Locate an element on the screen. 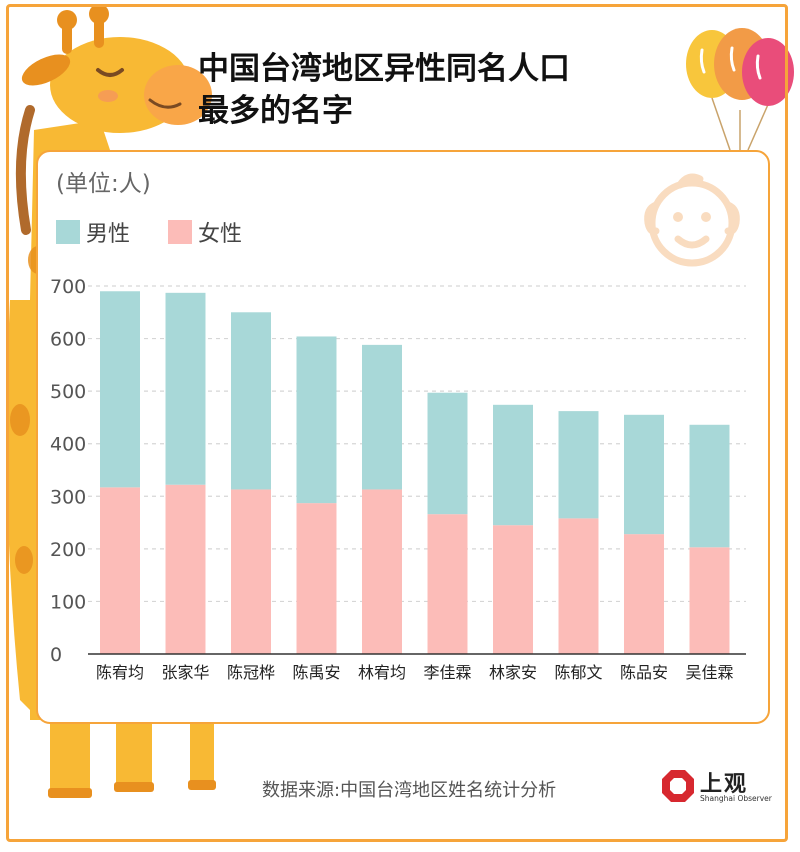 This screenshot has height=852, width=800. x-tick-label: 陈宥均 is located at coordinates (120, 672).